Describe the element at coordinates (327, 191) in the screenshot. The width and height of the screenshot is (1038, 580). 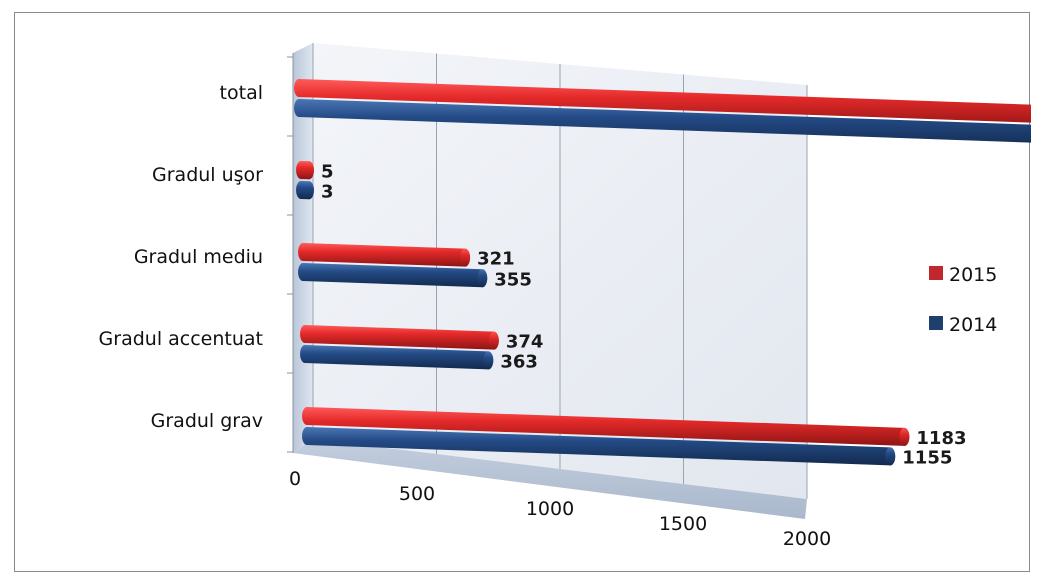
I see `value-label-2014: 3` at that location.